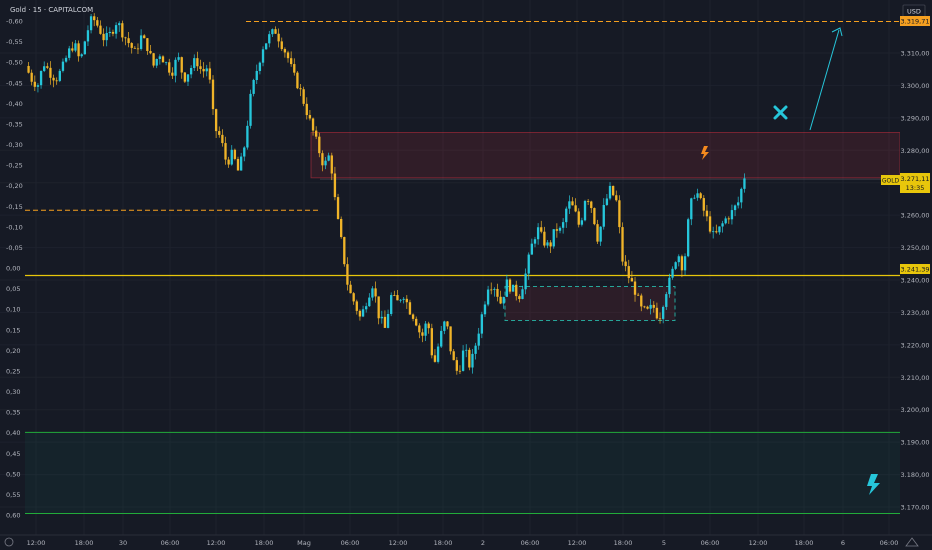 The width and height of the screenshot is (932, 550). I want to click on right-axis-label: 3.280,00, so click(915, 151).